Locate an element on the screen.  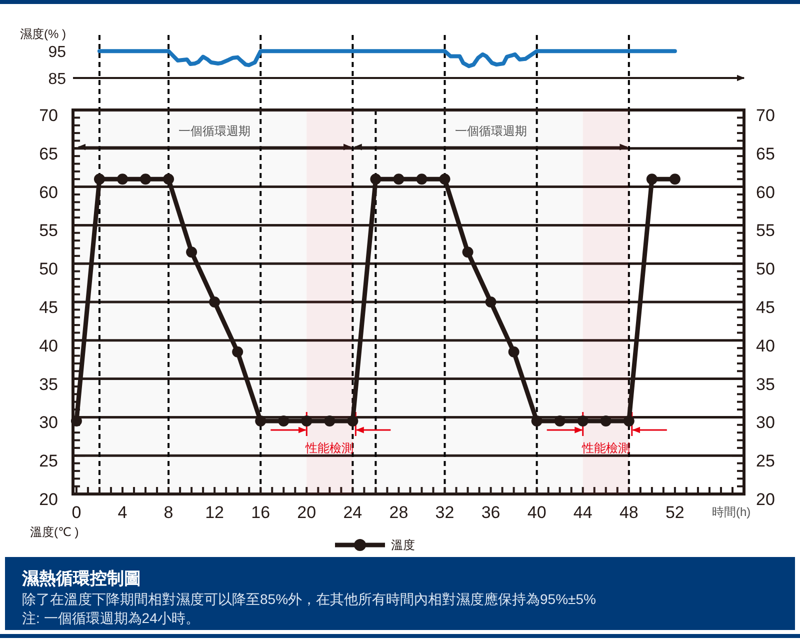
x-tick-label: 40 is located at coordinates (536, 512).